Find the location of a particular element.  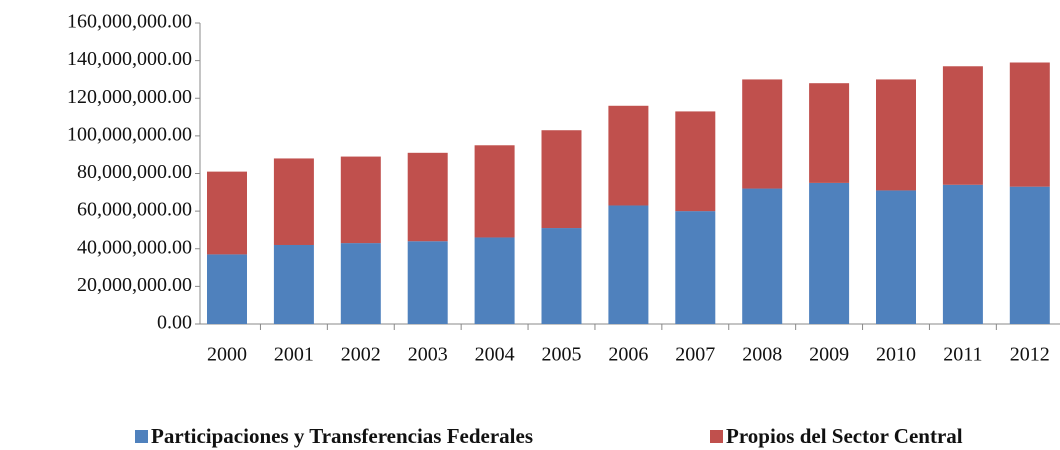

x-tick-label: 2004 is located at coordinates (495, 355).